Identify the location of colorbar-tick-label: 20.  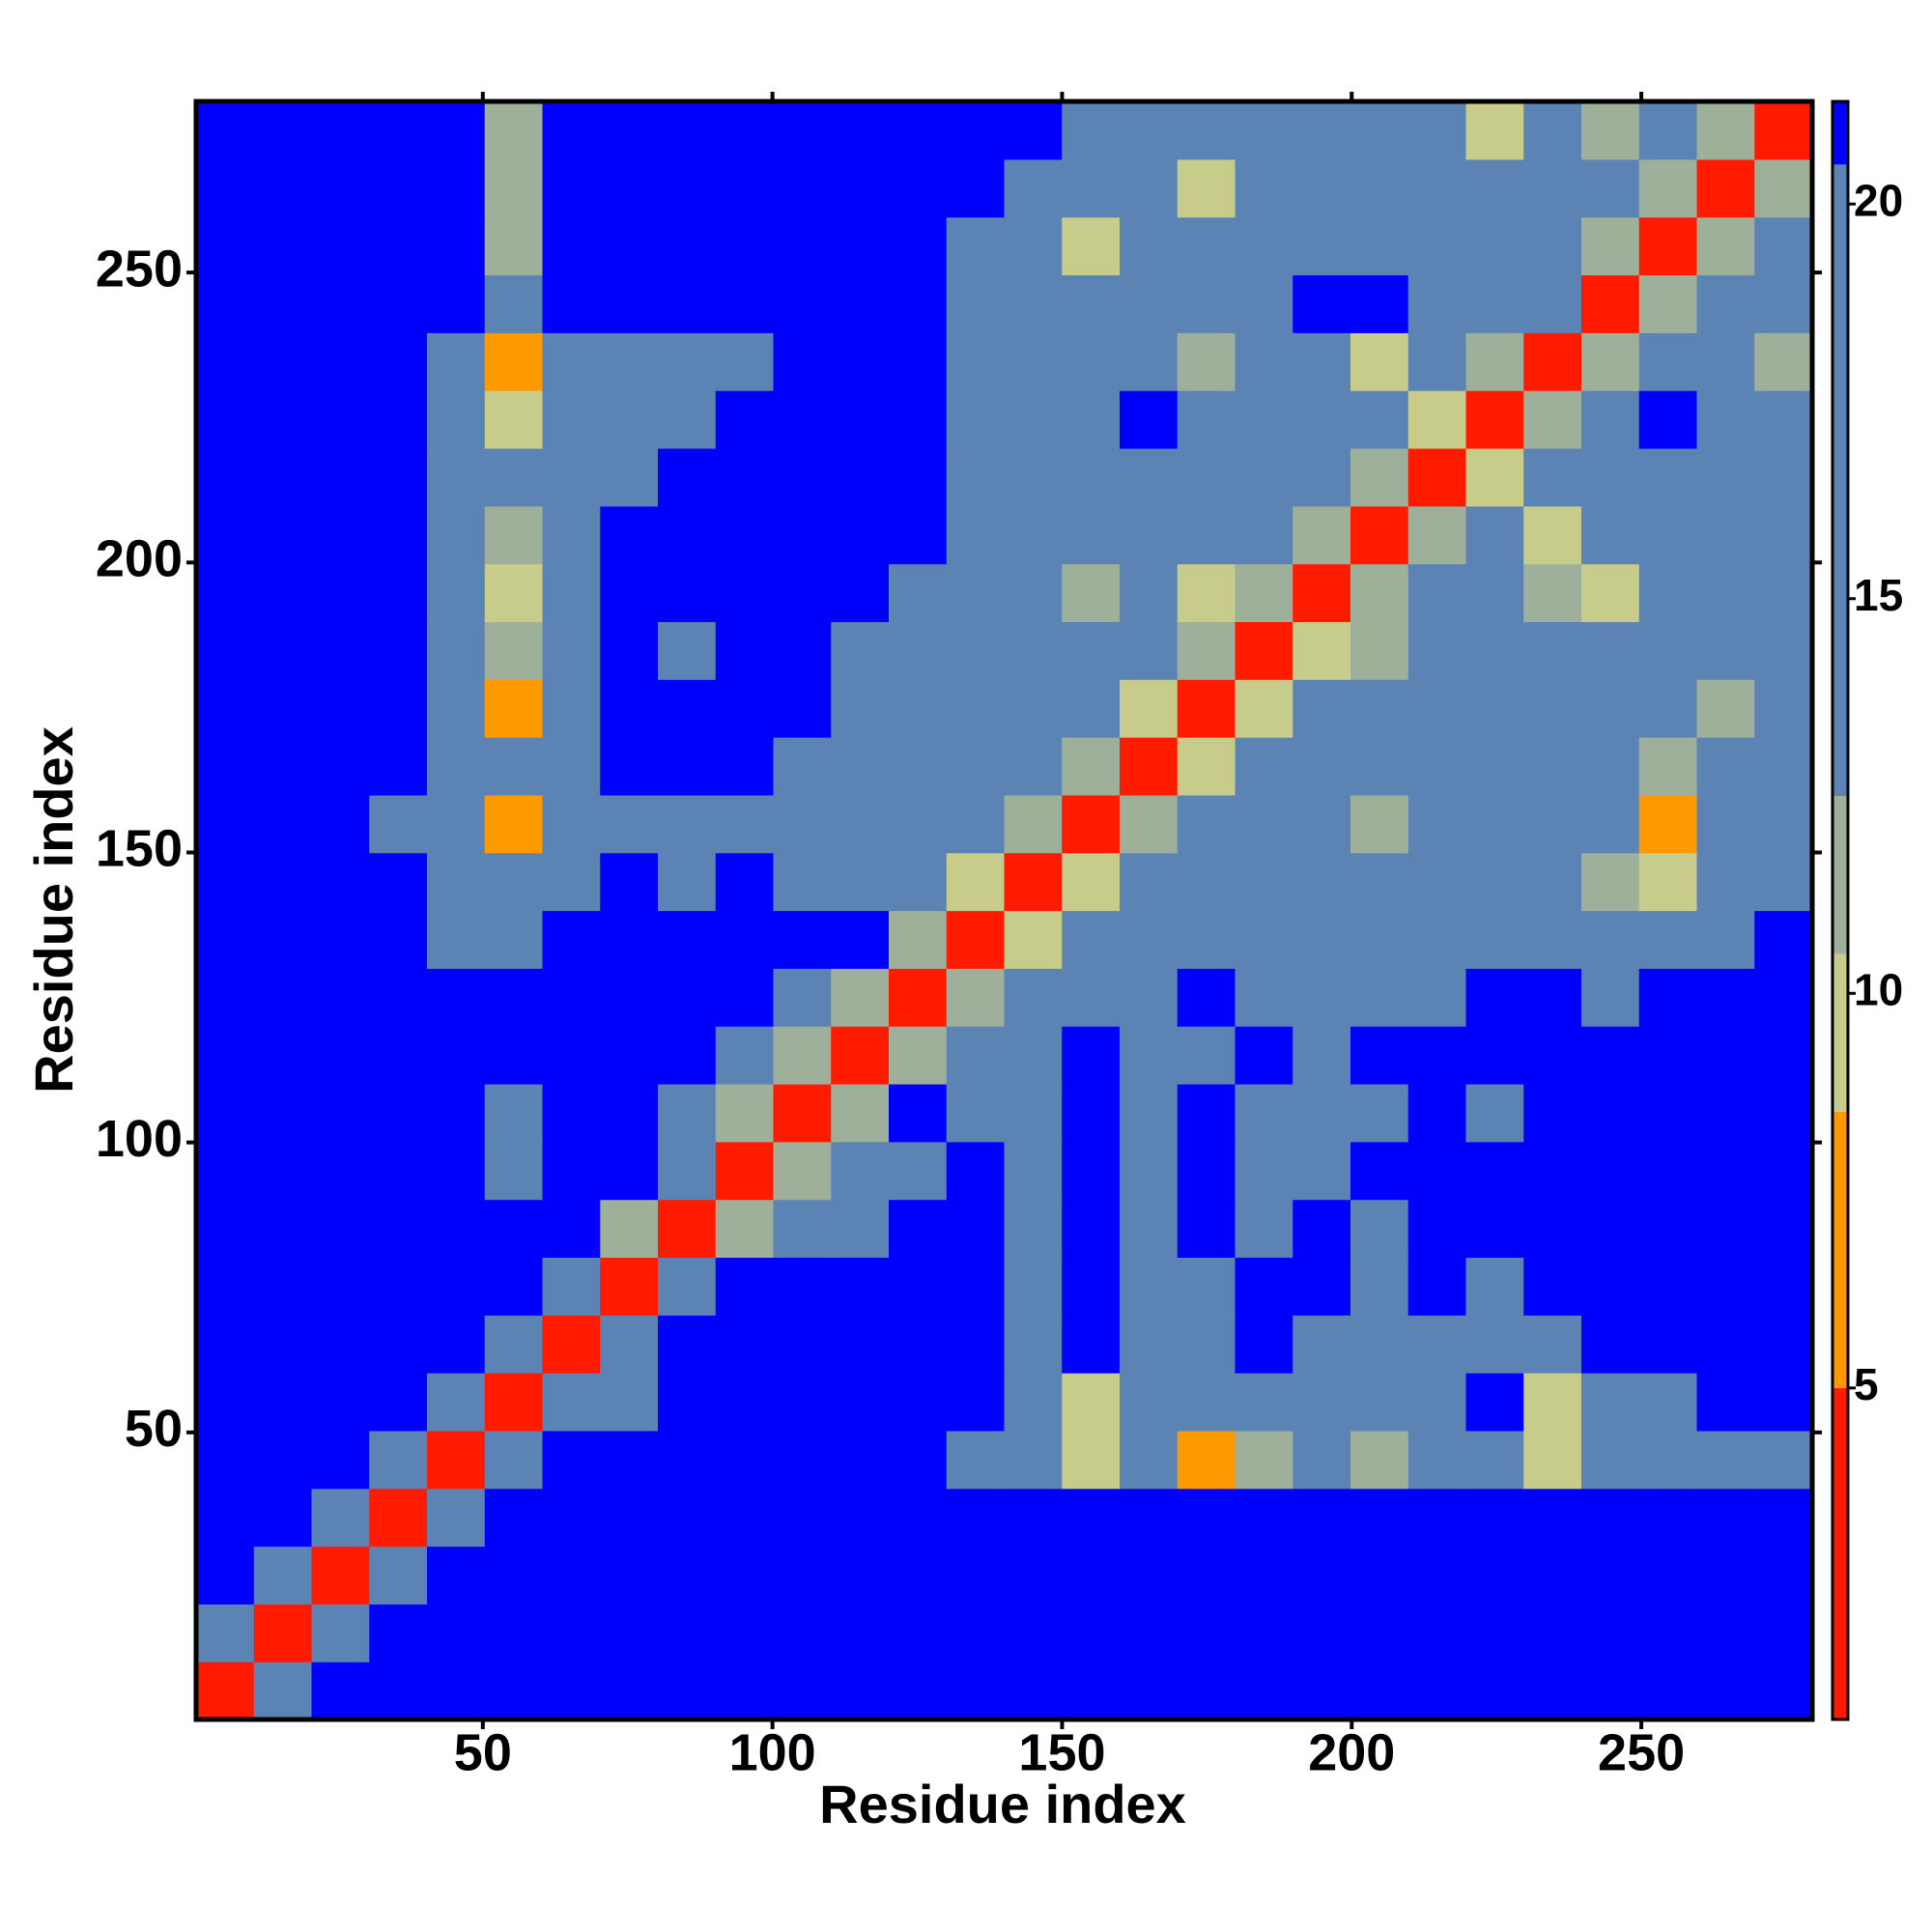
(1878, 200).